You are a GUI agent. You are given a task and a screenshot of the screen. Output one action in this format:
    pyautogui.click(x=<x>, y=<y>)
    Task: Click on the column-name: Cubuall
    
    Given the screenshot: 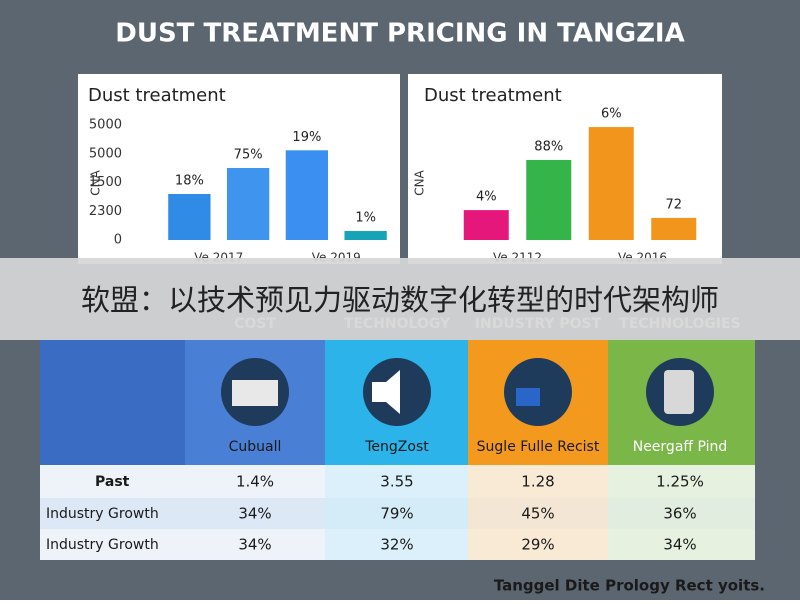 What is the action you would take?
    pyautogui.click(x=255, y=447)
    